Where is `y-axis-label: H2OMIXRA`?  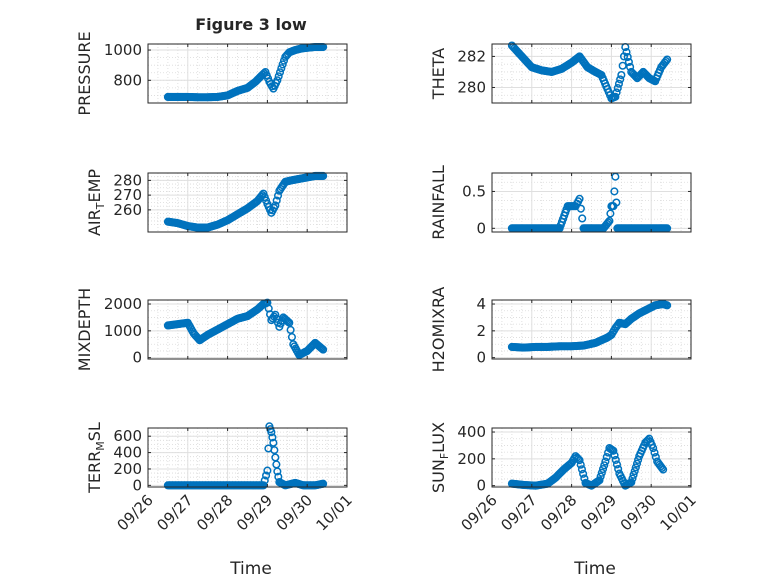
y-axis-label: H2OMIXRA is located at coordinates (438, 330).